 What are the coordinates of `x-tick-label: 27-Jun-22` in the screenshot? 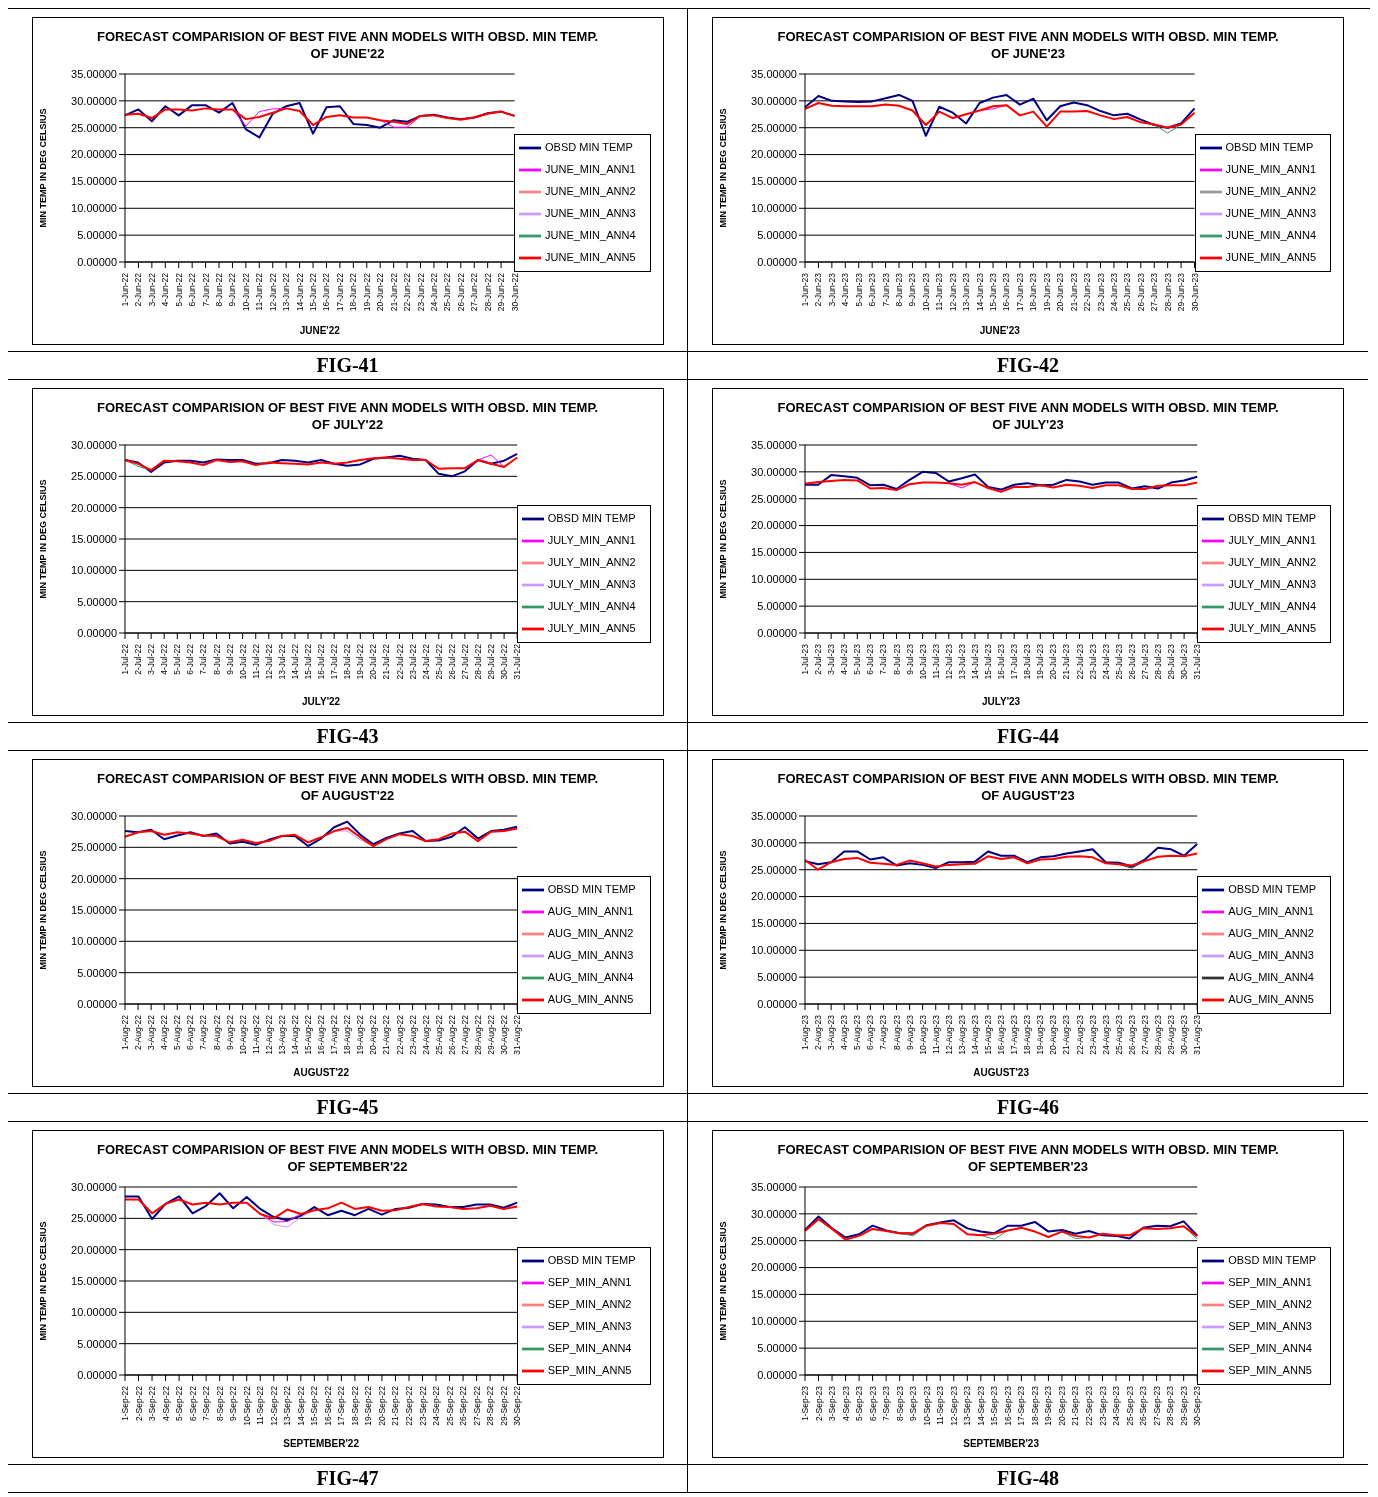 It's located at (473, 292).